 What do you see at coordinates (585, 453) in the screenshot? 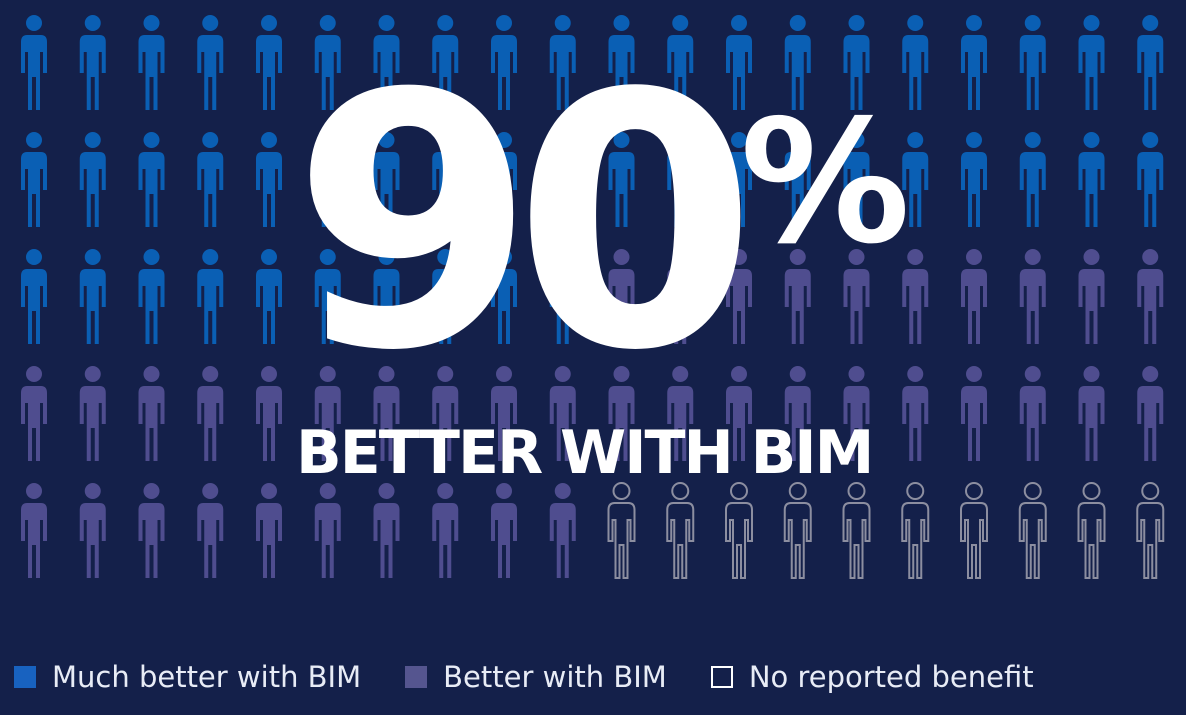
I see `headline-label: BETTER WITH BIM` at bounding box center [585, 453].